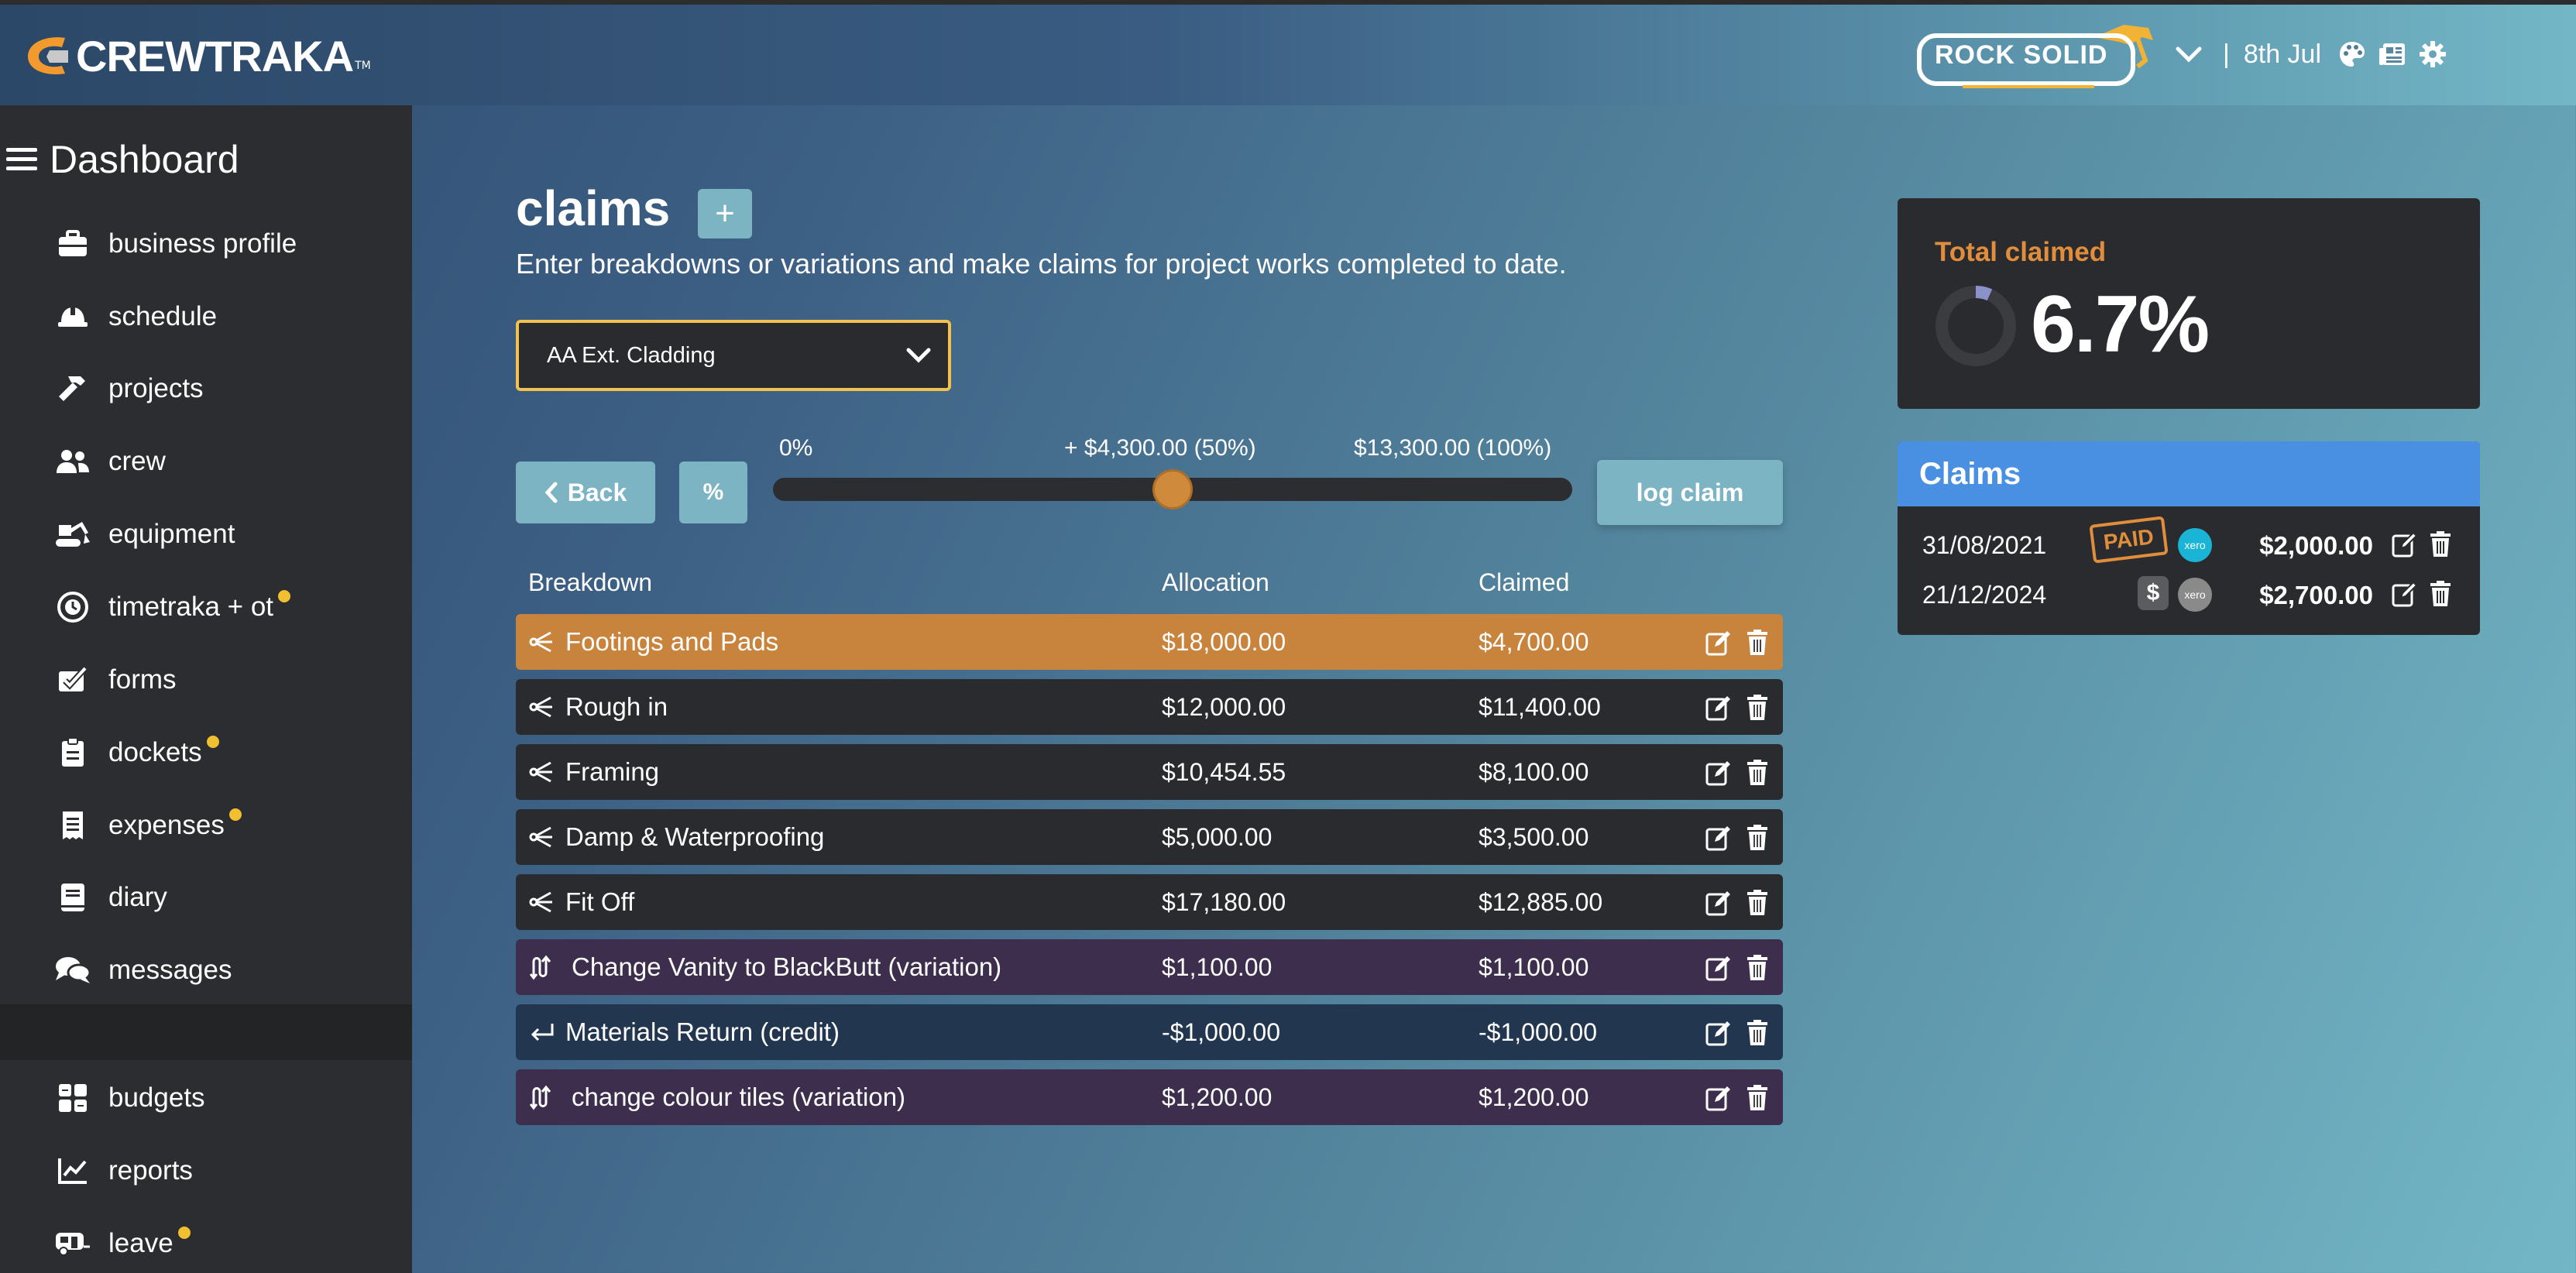 The width and height of the screenshot is (2576, 1273). I want to click on gear-icon, so click(2433, 54).